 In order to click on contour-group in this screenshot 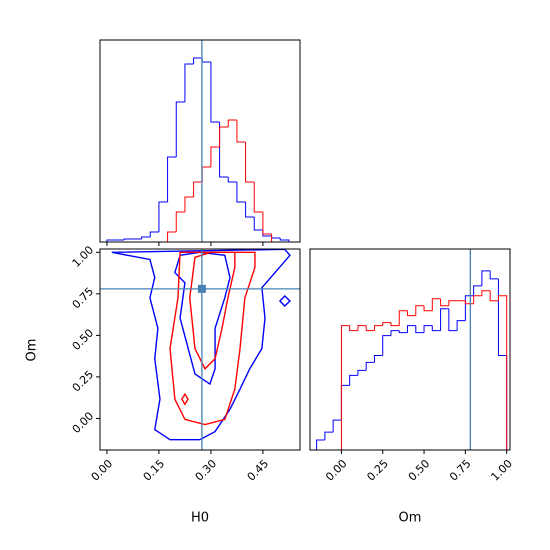, I will do `click(201, 345)`.